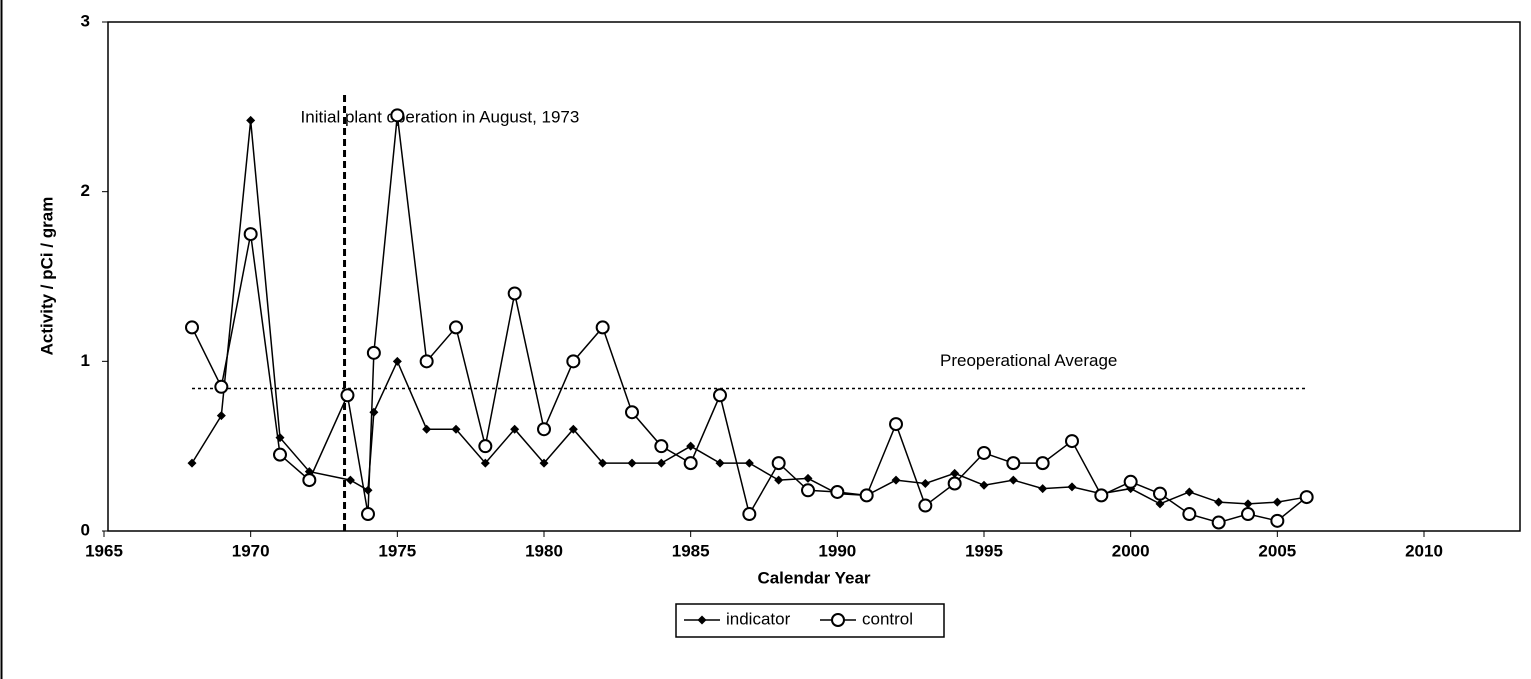  I want to click on legend-label: control, so click(887, 618).